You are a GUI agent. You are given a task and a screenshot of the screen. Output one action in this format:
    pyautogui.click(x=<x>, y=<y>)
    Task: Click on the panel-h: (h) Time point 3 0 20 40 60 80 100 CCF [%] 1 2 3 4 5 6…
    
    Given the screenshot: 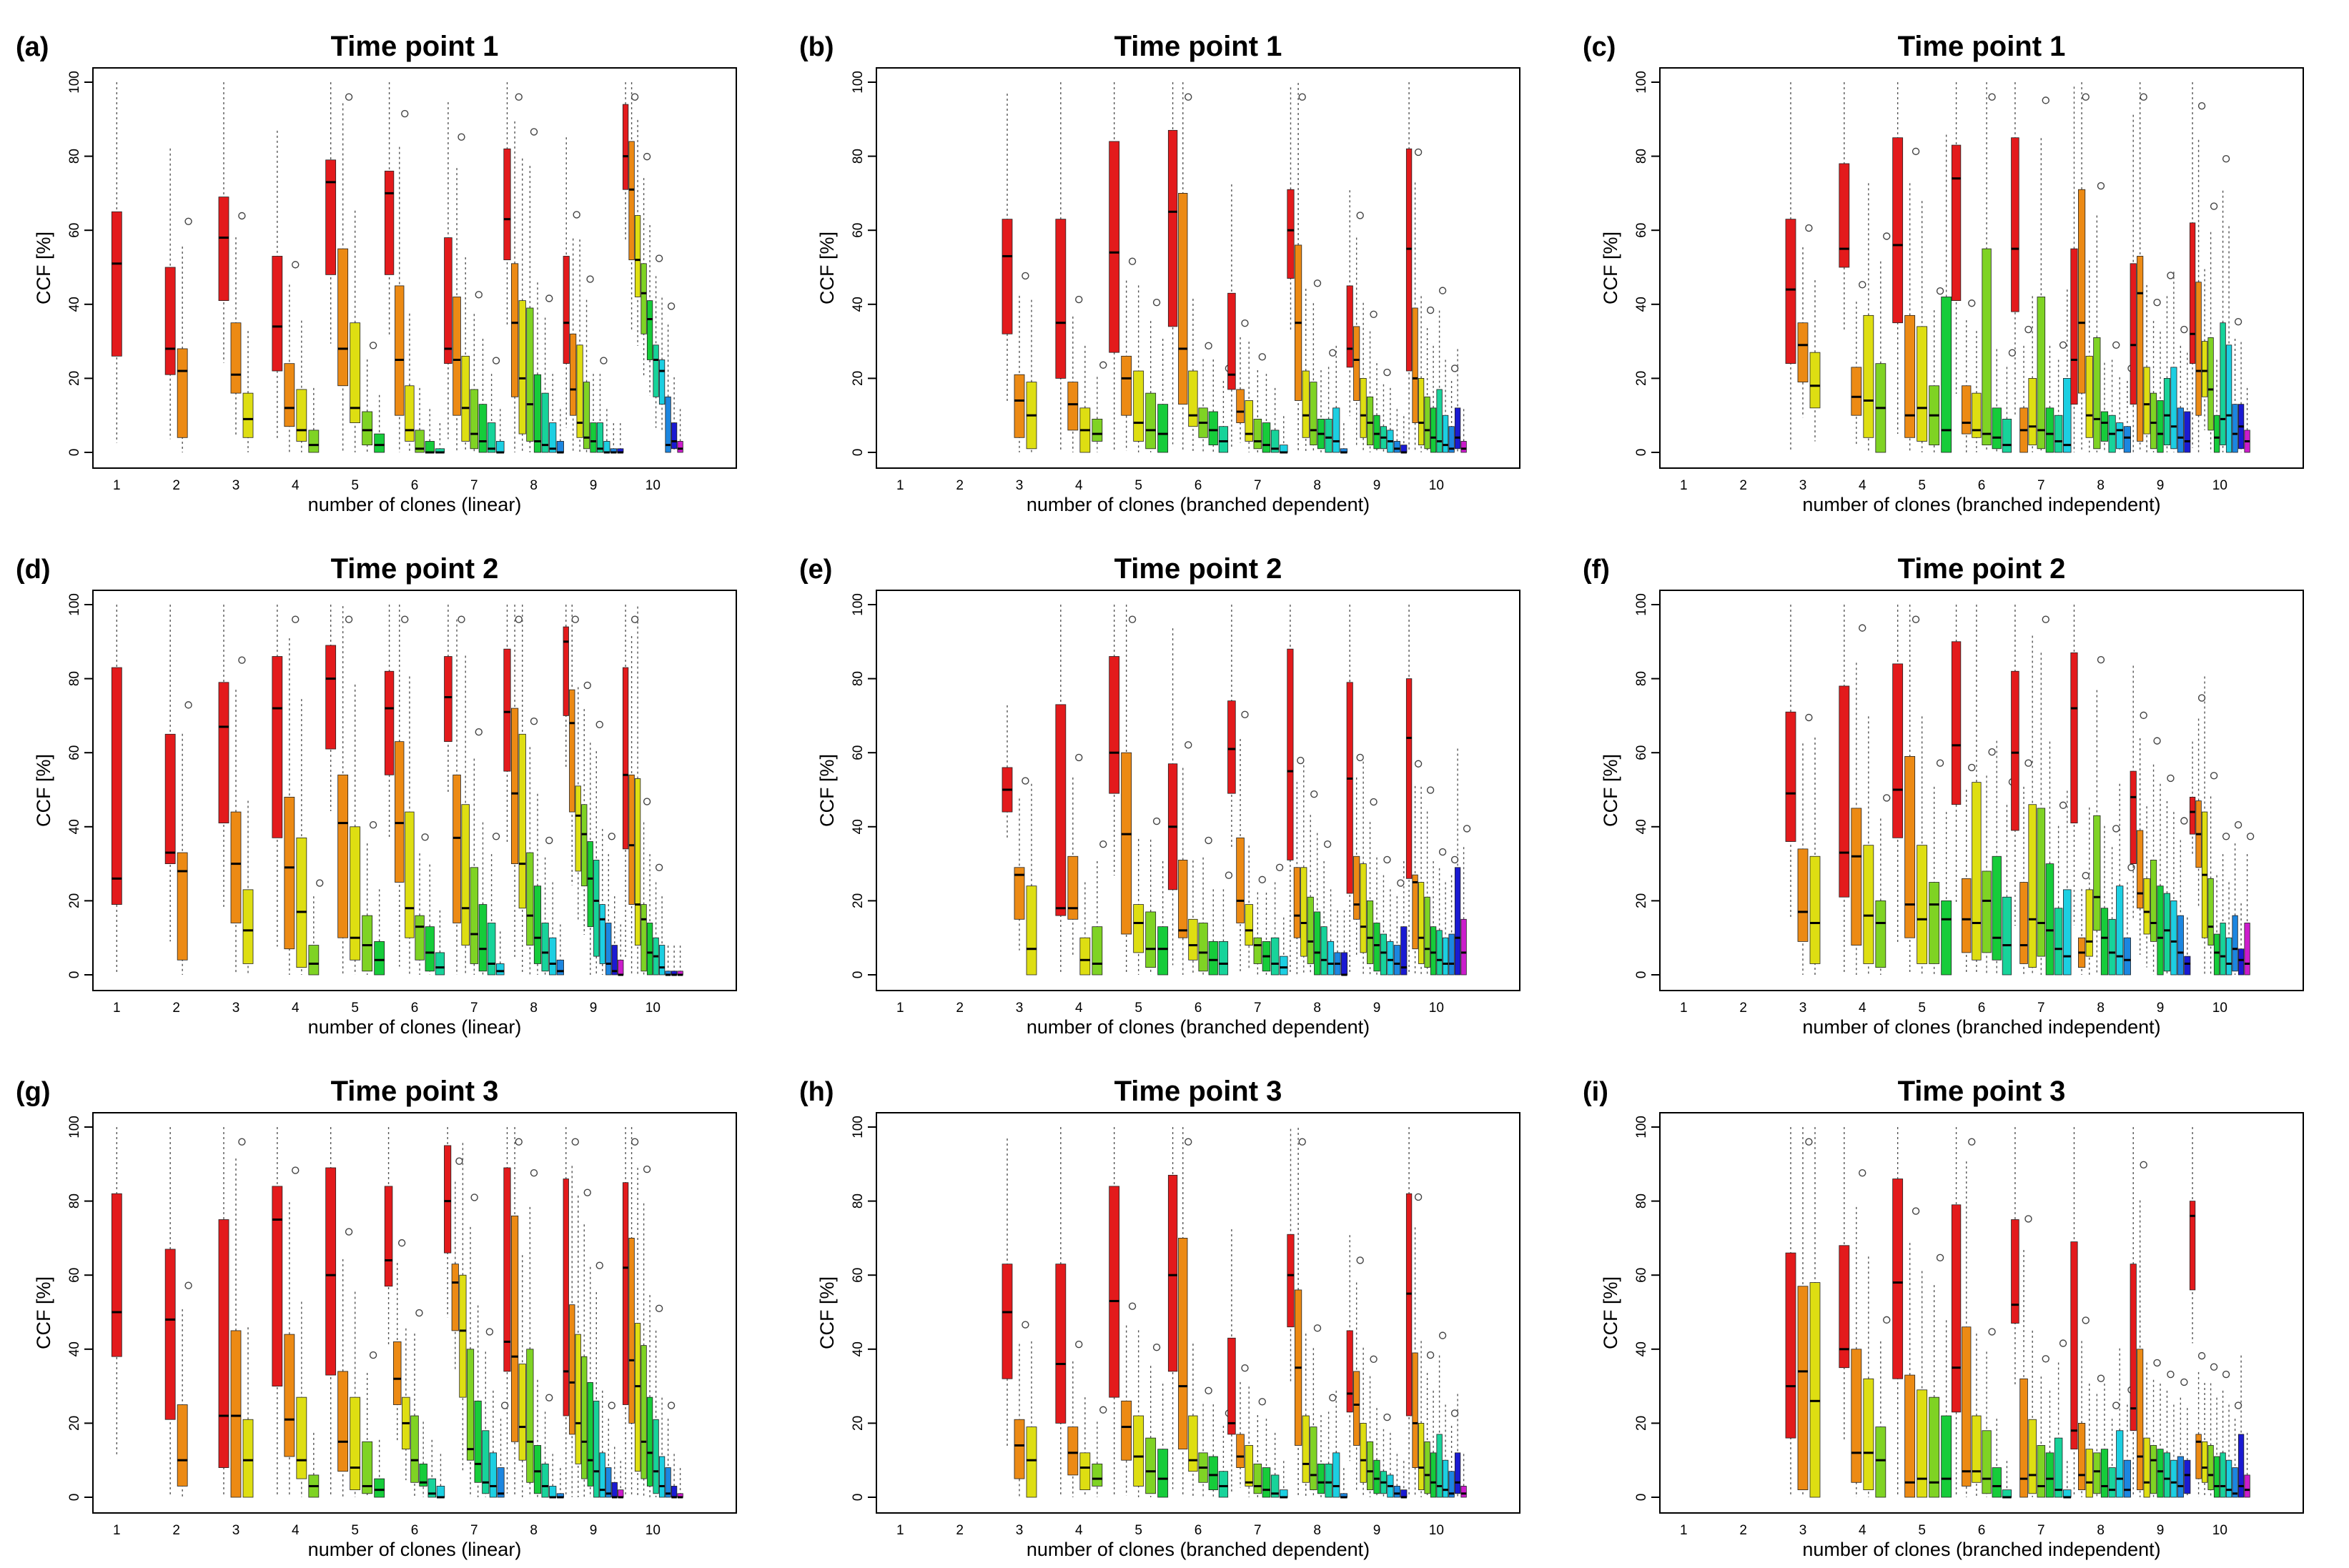 What is the action you would take?
    pyautogui.click(x=1159, y=1318)
    